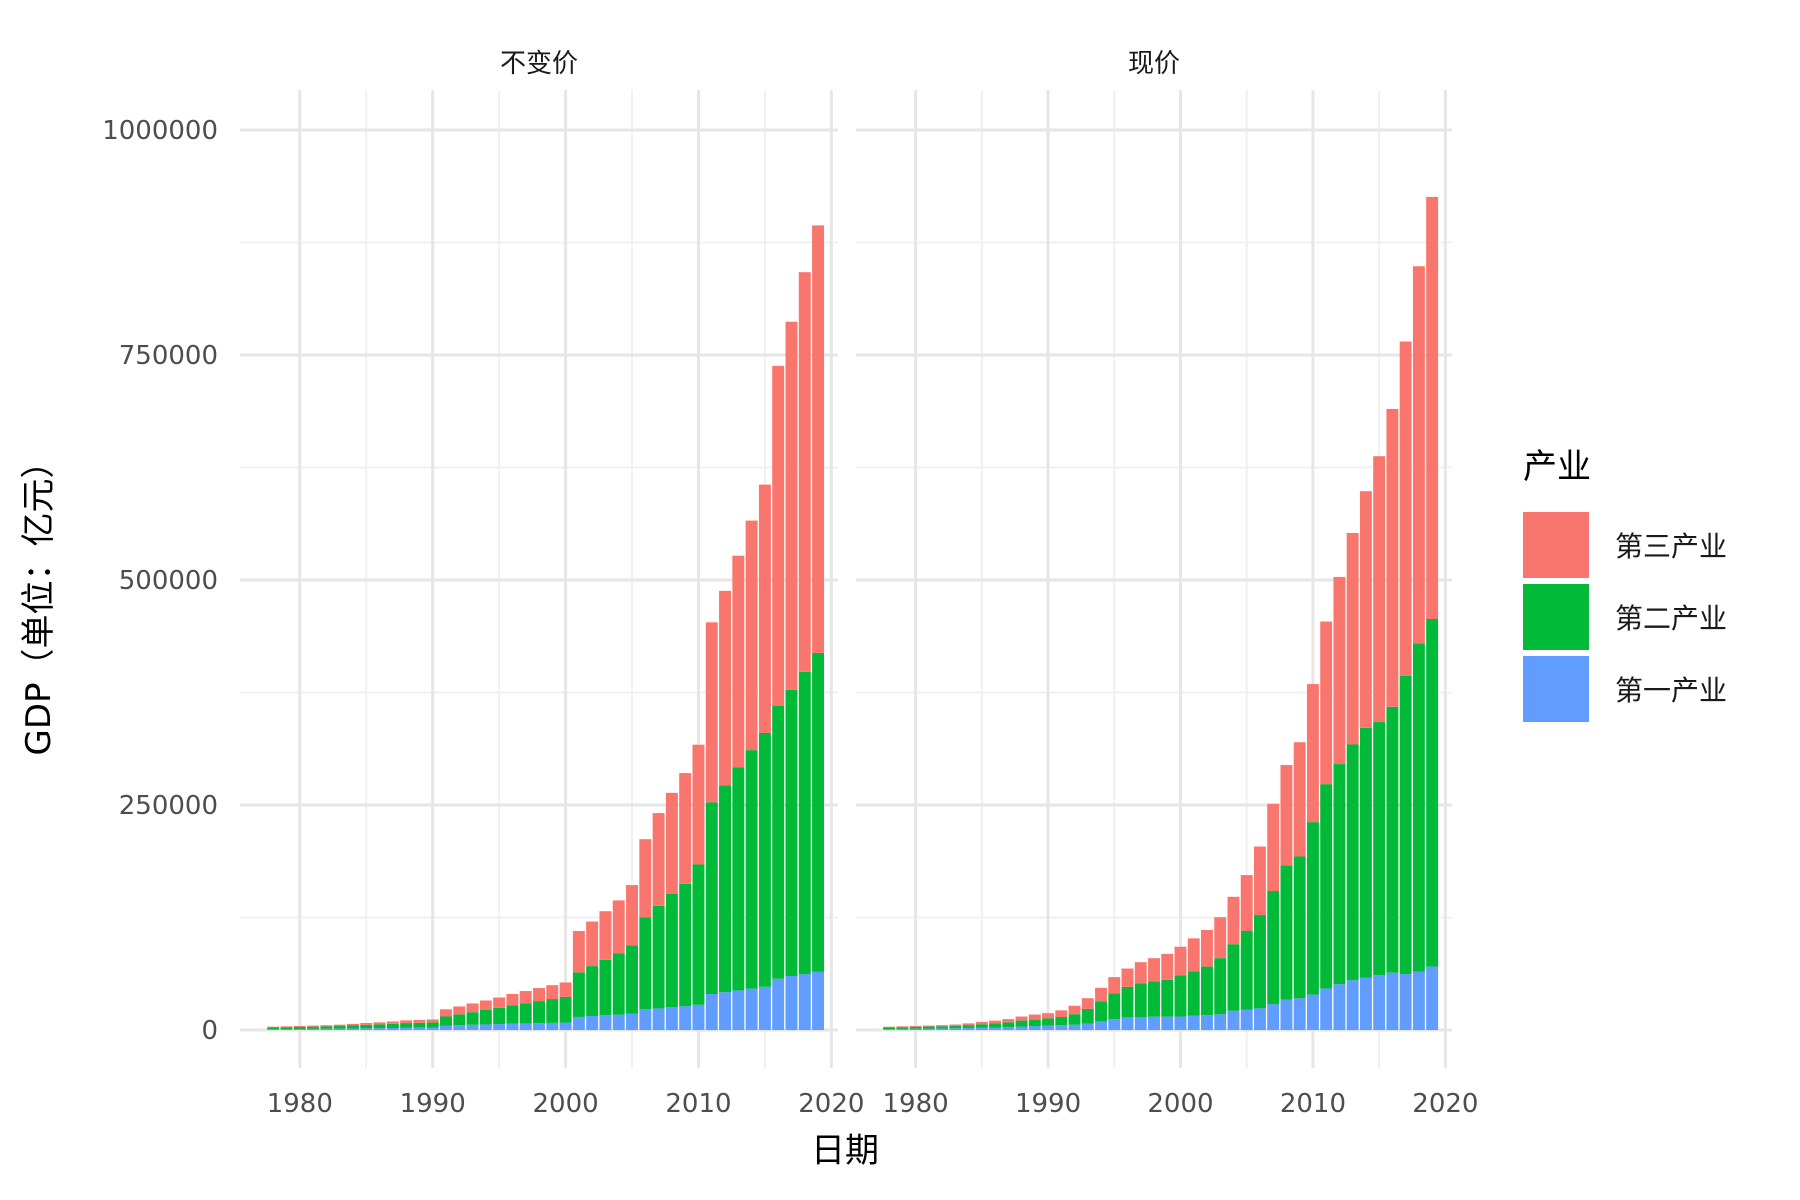  Describe the element at coordinates (1259, 962) in the screenshot. I see `bar-secondary-2006` at that location.